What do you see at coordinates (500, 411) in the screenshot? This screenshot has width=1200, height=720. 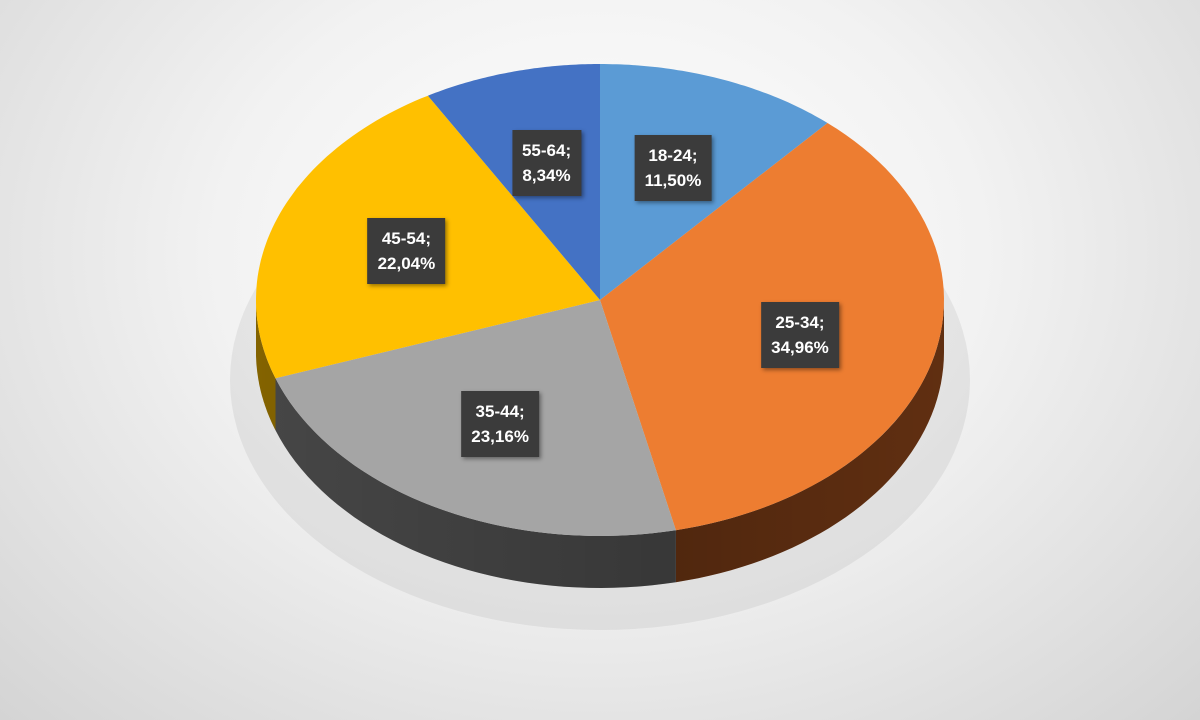 I see `data-label-category: 35-44;` at bounding box center [500, 411].